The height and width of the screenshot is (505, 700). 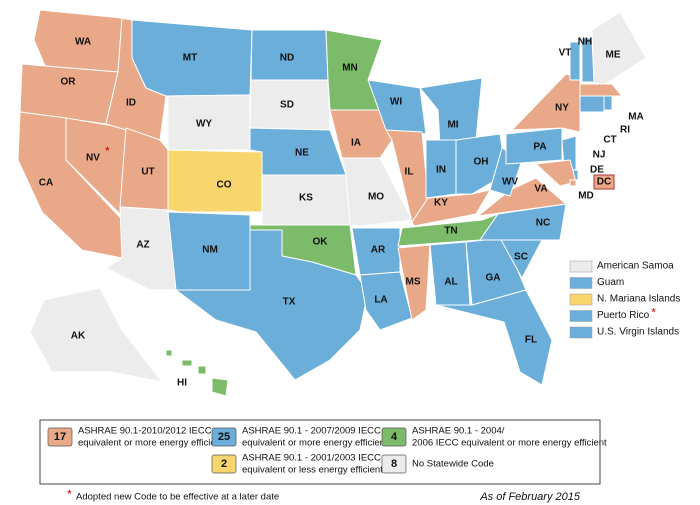 I want to click on state-label: MO, so click(x=376, y=197).